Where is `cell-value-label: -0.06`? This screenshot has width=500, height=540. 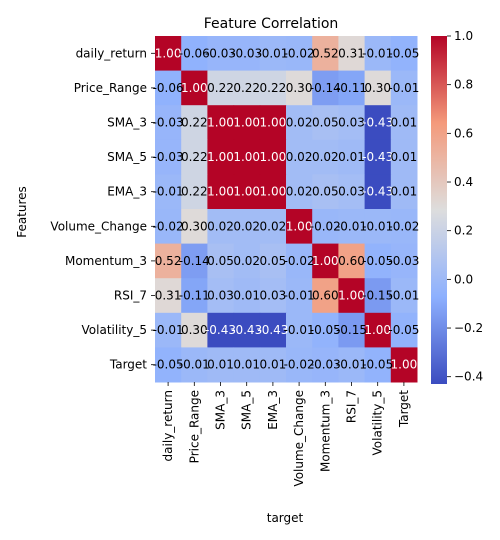
cell-value-label: -0.06 is located at coordinates (168, 88).